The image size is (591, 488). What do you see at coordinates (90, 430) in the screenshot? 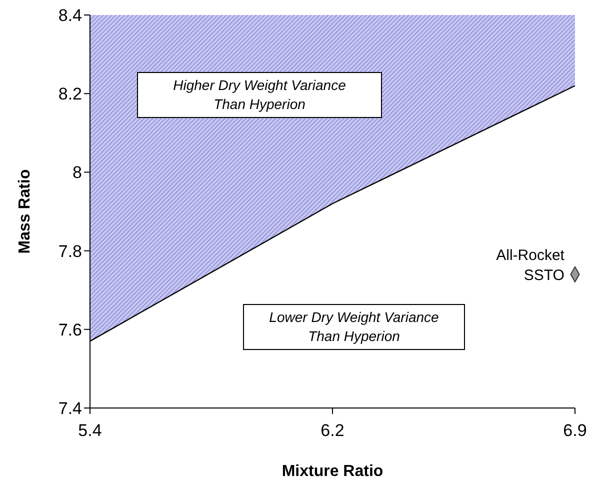
I see `x-tick-label: 5.4` at bounding box center [90, 430].